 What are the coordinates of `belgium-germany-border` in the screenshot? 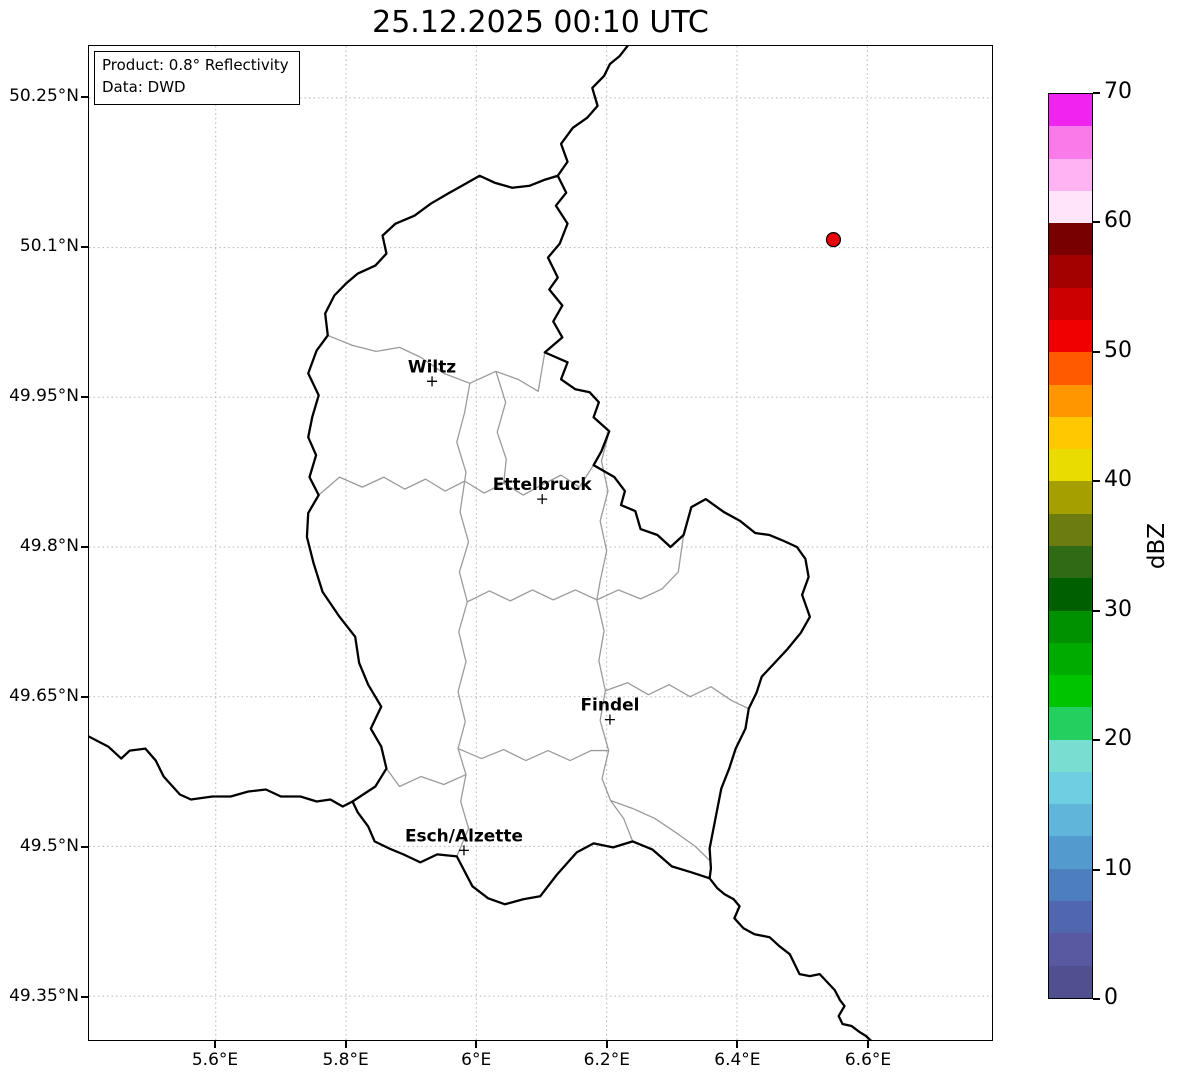 It's located at (592, 111).